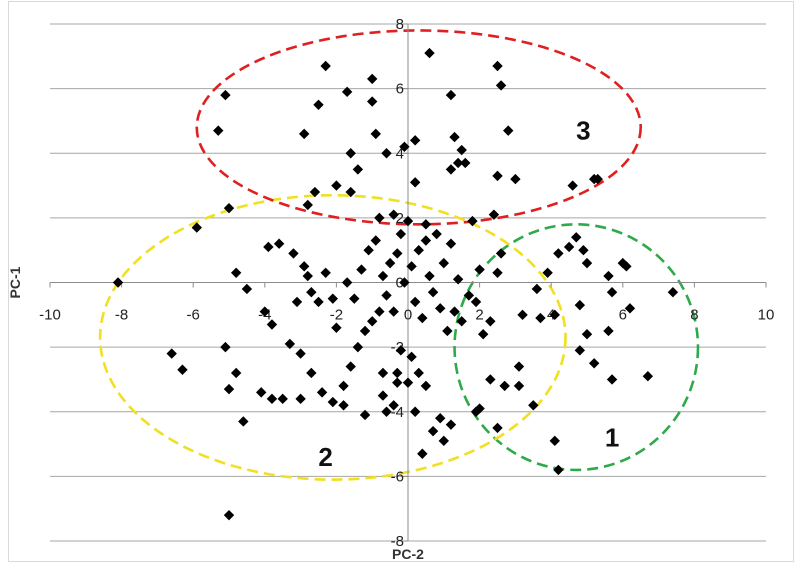 The image size is (796, 563). I want to click on y-tick-label: 6, so click(400, 89).